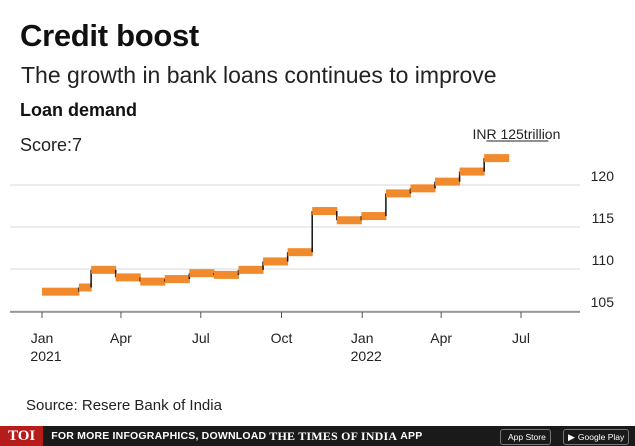 Image resolution: width=635 pixels, height=446 pixels. Describe the element at coordinates (159, 436) in the screenshot. I see `footer-text: FOR MORE INFOGRAPHICS, DOWNLOAD` at that location.